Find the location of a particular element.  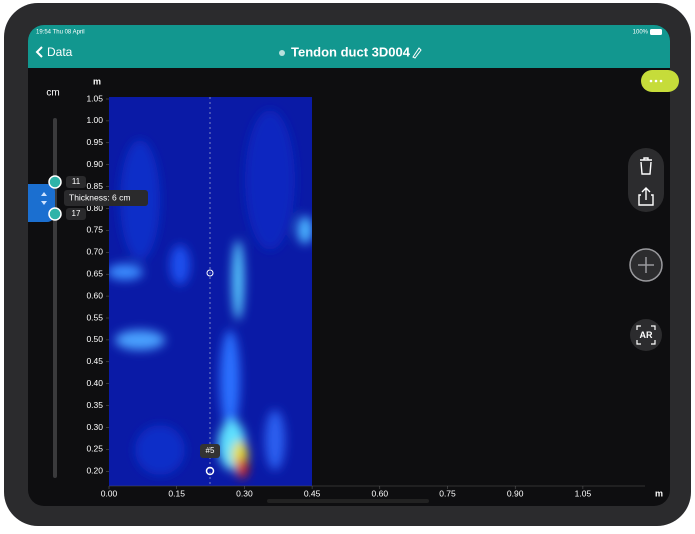

status-time: 19:54 Thu 08 April is located at coordinates (60, 33).